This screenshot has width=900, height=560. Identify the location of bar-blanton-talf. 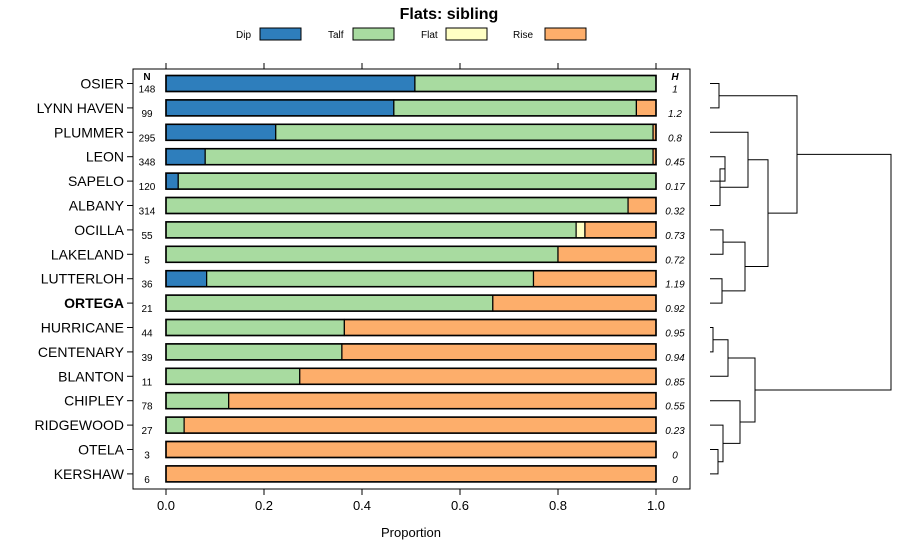
(233, 376).